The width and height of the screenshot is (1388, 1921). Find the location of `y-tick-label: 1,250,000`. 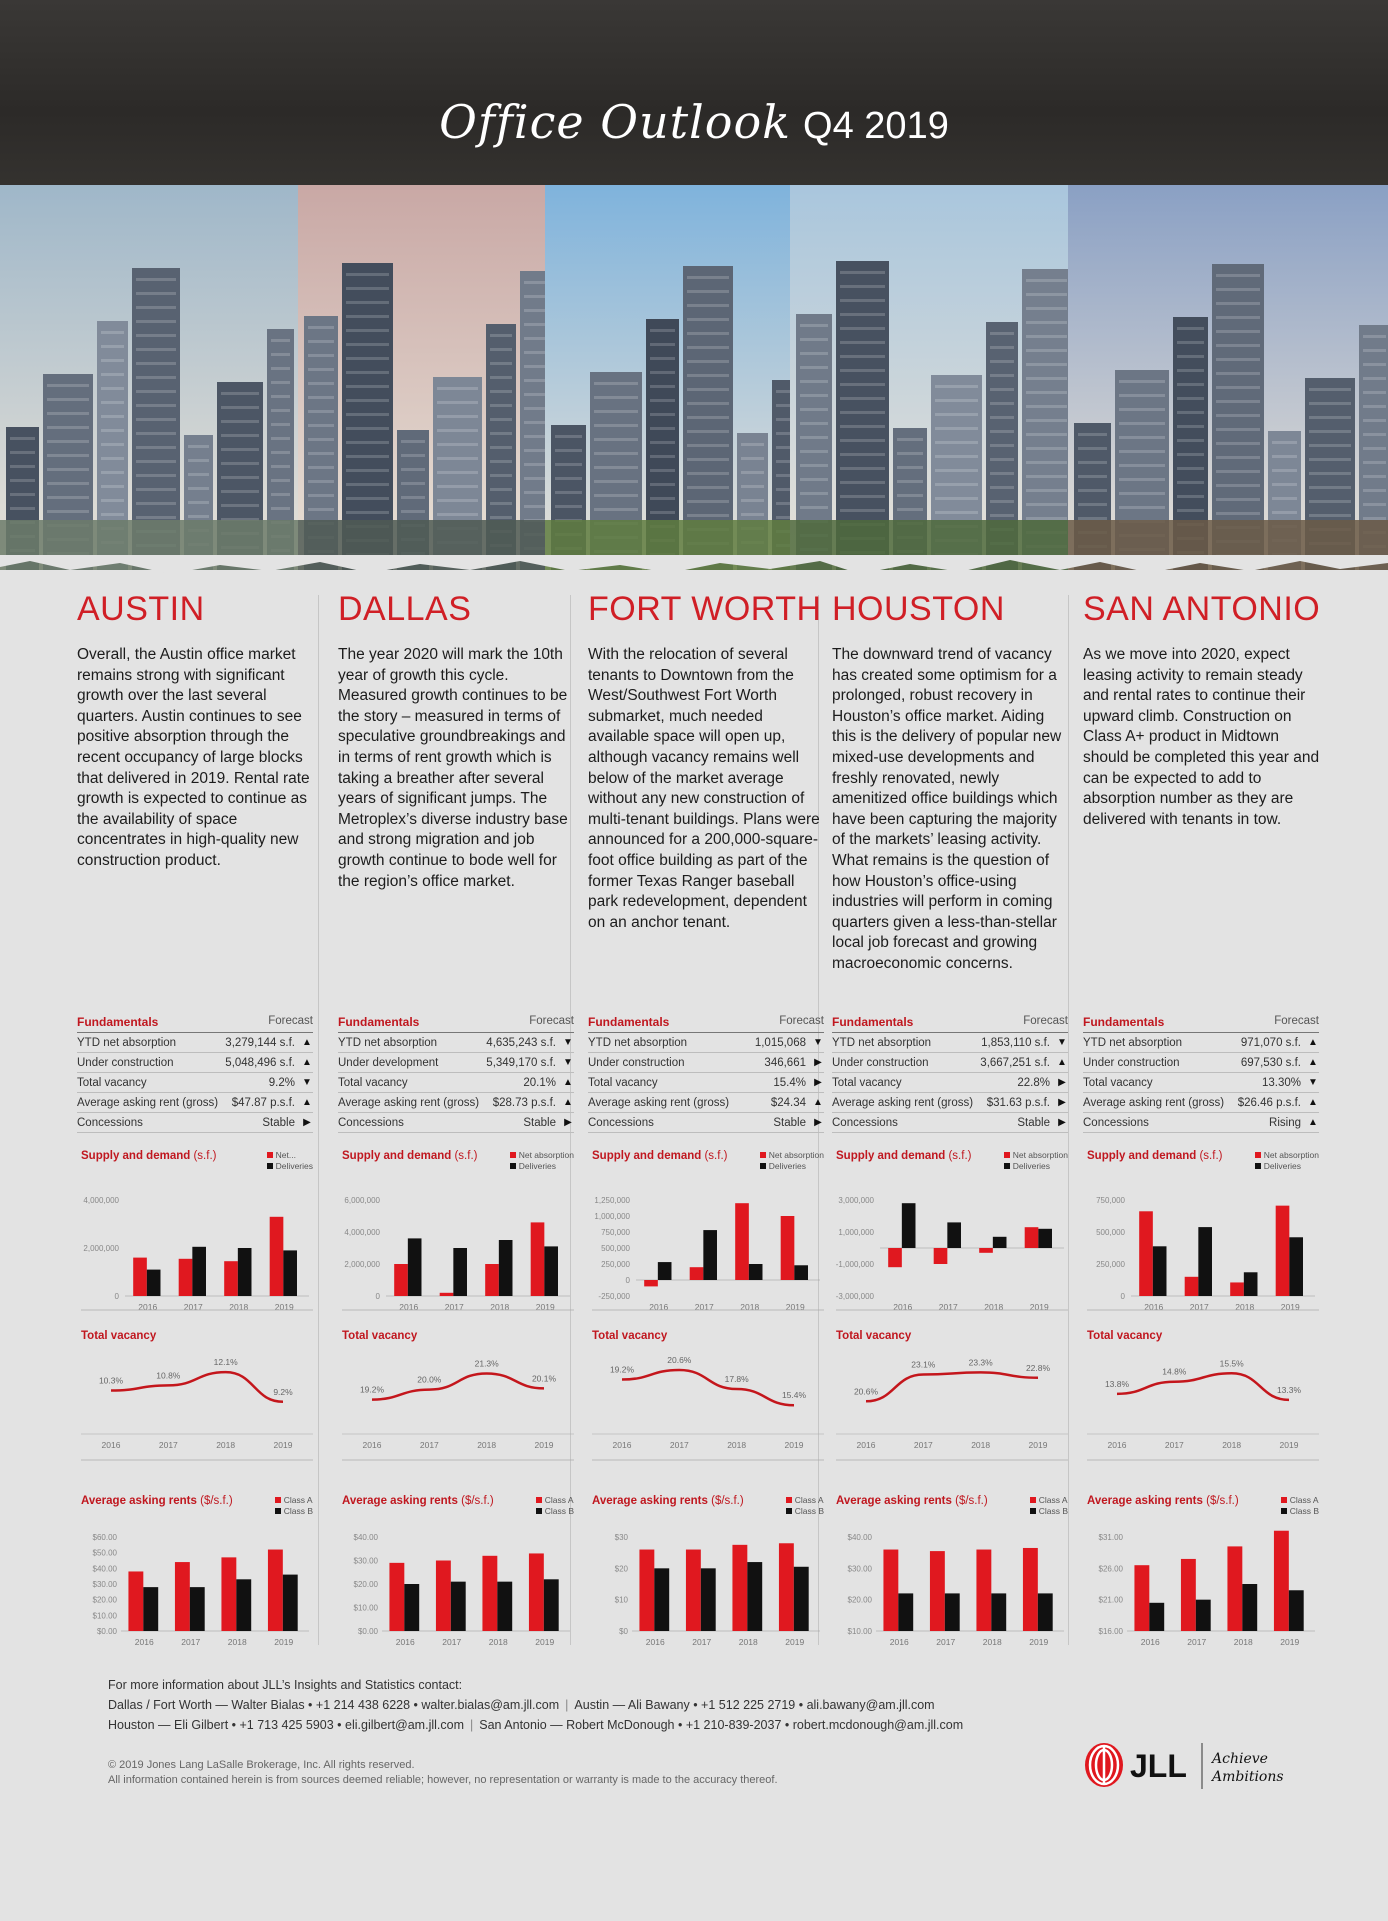

y-tick-label: 1,250,000 is located at coordinates (612, 1200).